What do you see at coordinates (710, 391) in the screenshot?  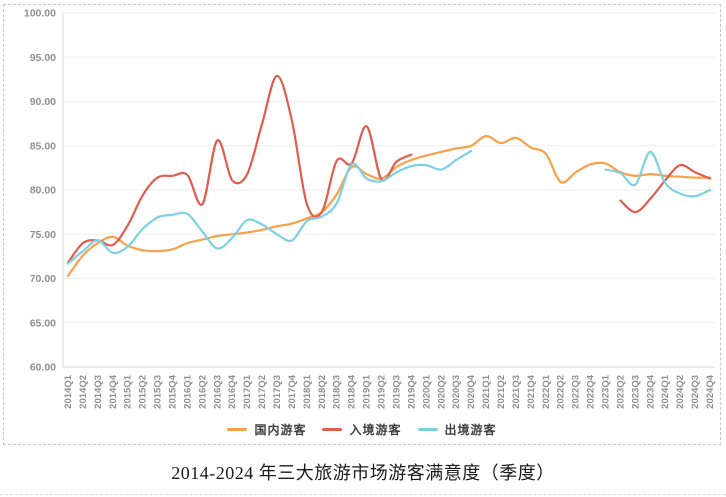 I see `svg-text: 2024Q4` at bounding box center [710, 391].